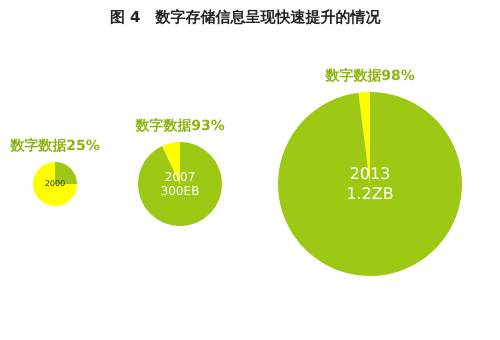 This screenshot has height=340, width=500. What do you see at coordinates (54, 145) in the screenshot?
I see `text: 数字数据25%` at bounding box center [54, 145].